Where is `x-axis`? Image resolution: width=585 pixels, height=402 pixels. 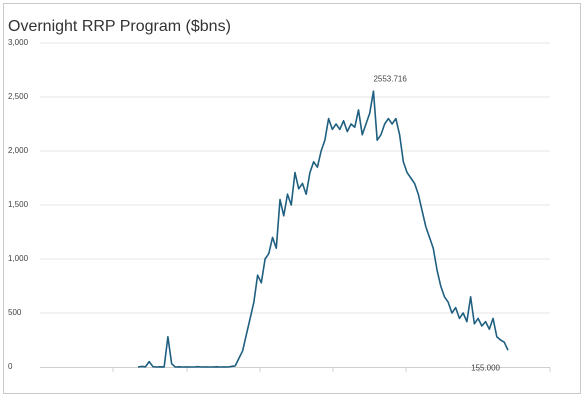 x-axis is located at coordinates (295, 369).